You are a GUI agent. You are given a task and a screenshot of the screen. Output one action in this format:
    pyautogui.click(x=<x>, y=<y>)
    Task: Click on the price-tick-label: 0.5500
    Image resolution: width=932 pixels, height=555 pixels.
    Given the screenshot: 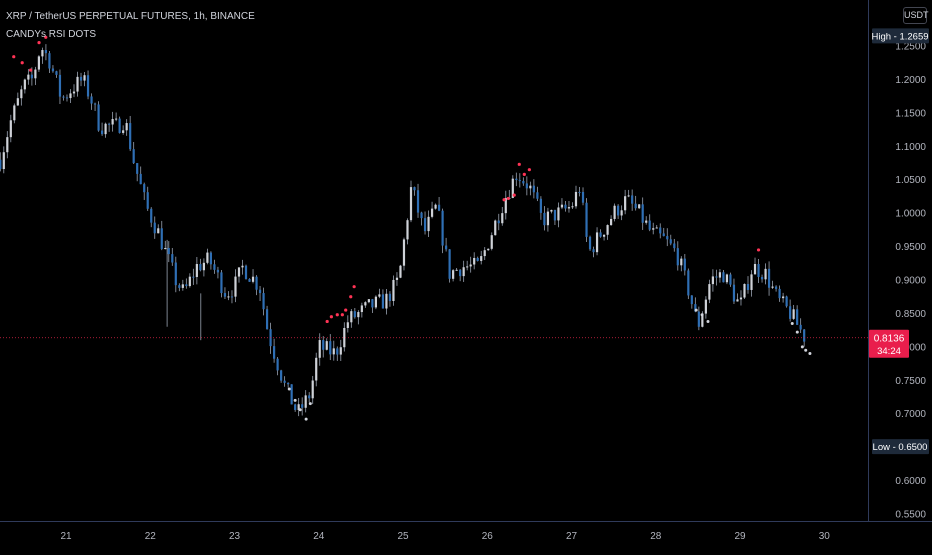 What is the action you would take?
    pyautogui.click(x=910, y=515)
    